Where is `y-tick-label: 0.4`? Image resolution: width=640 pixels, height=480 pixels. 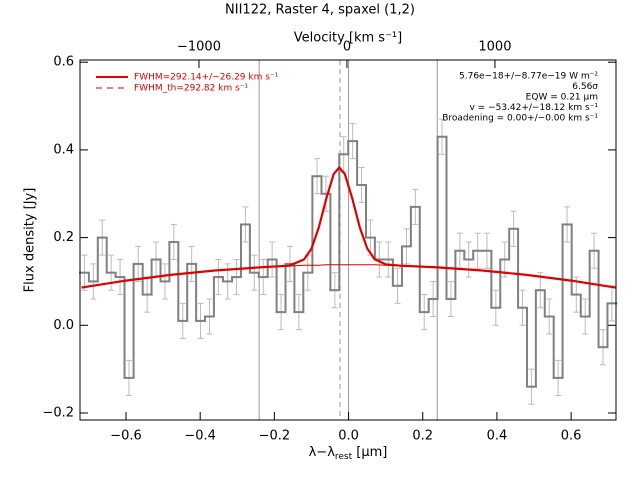
y-tick-label: 0.4 is located at coordinates (63, 149).